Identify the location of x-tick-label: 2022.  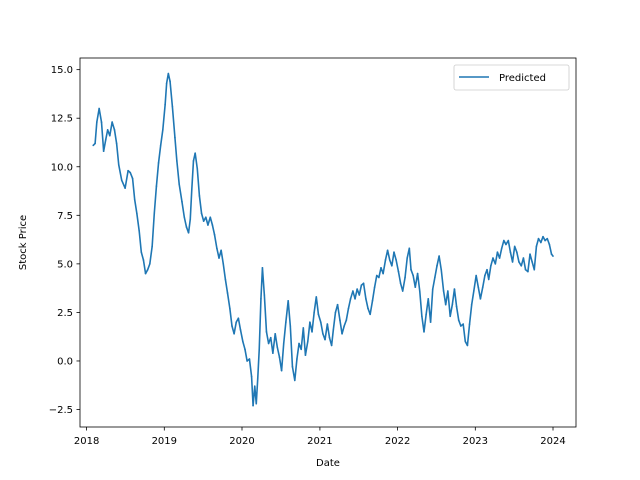
(397, 441).